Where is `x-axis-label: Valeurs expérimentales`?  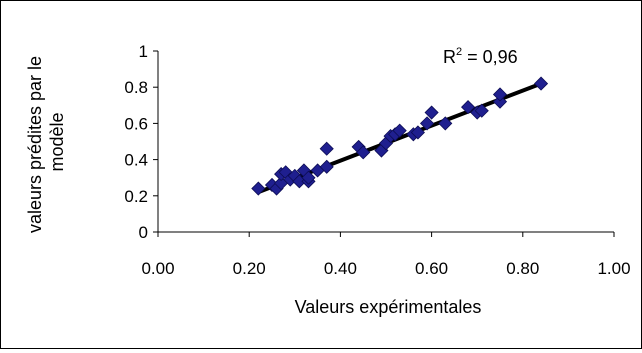 x-axis-label: Valeurs expérimentales is located at coordinates (388, 307).